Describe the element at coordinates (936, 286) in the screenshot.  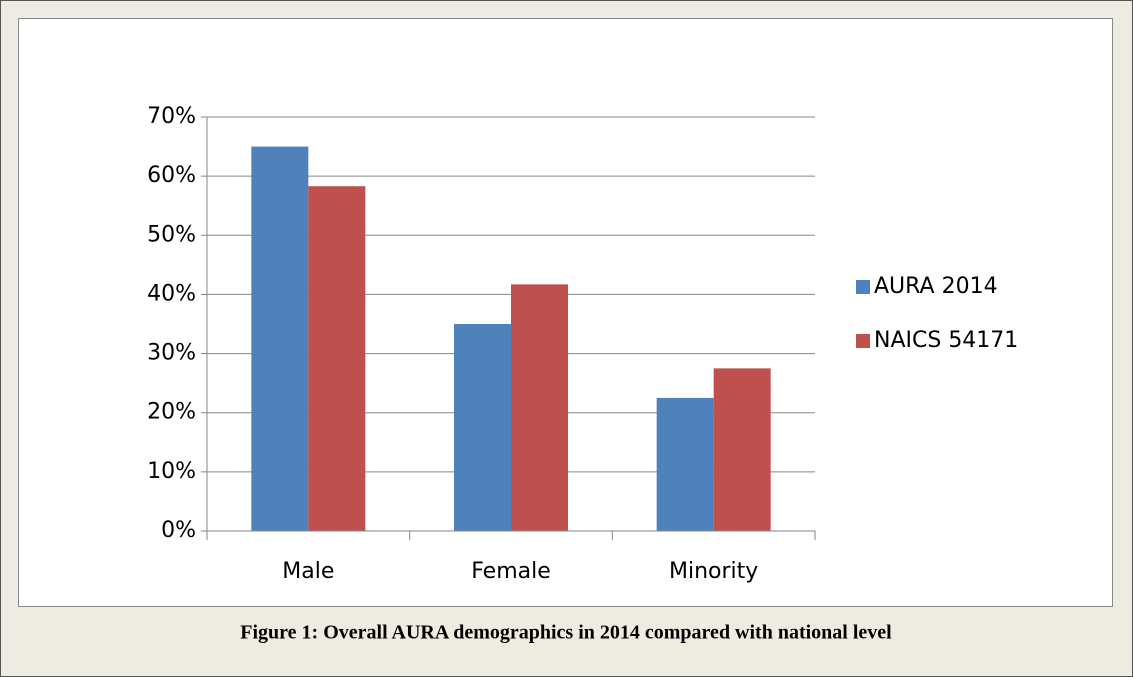
I see `legend-label: AURA 2014` at that location.